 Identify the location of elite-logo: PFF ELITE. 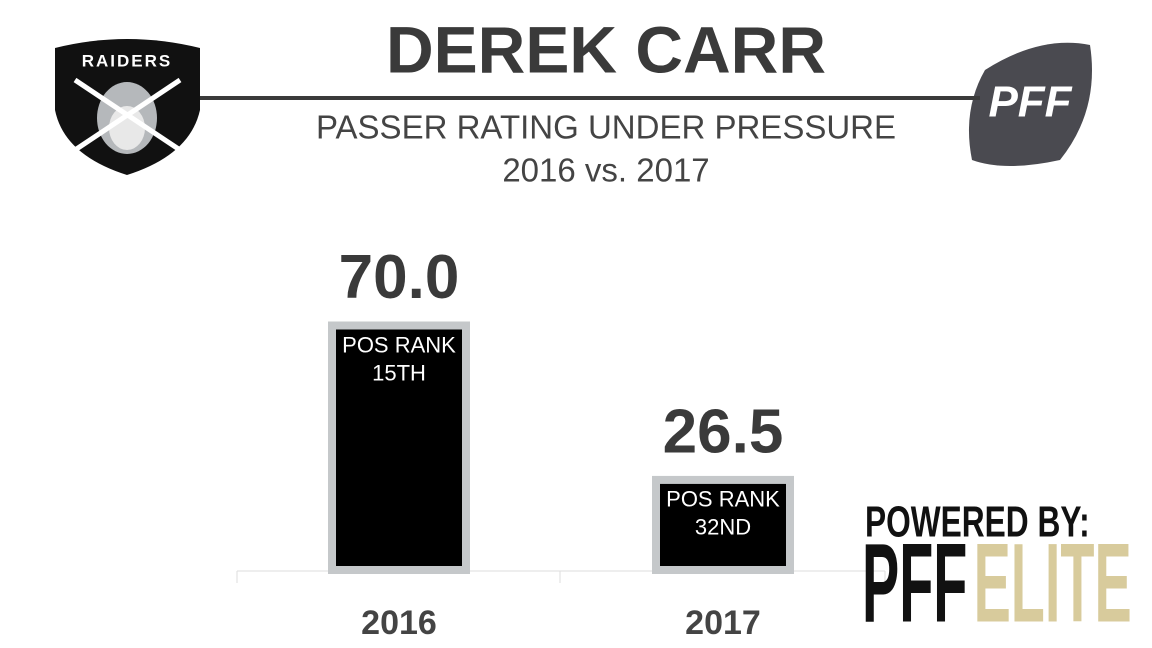
(997, 582).